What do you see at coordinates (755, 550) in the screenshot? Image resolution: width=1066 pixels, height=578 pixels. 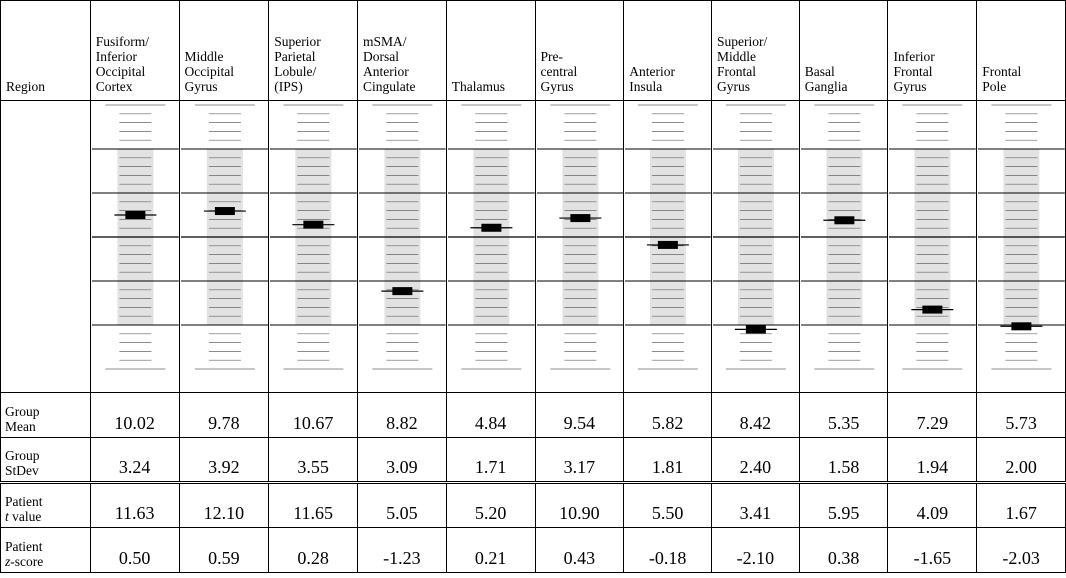 I see `region-8-z: -2.10` at bounding box center [755, 550].